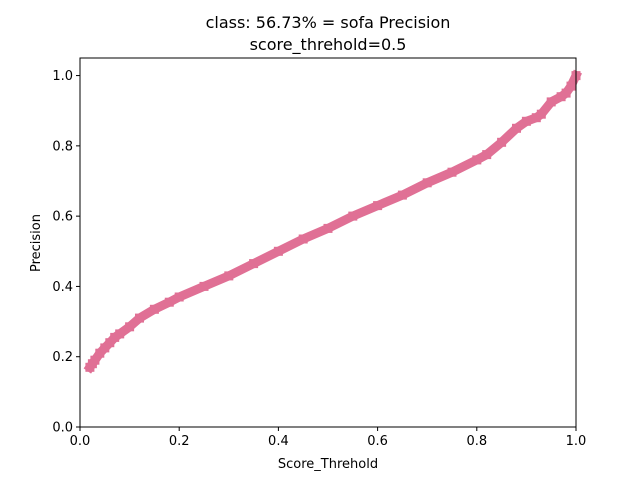  Describe the element at coordinates (62, 76) in the screenshot. I see `y-tick-label: 1.0` at that location.